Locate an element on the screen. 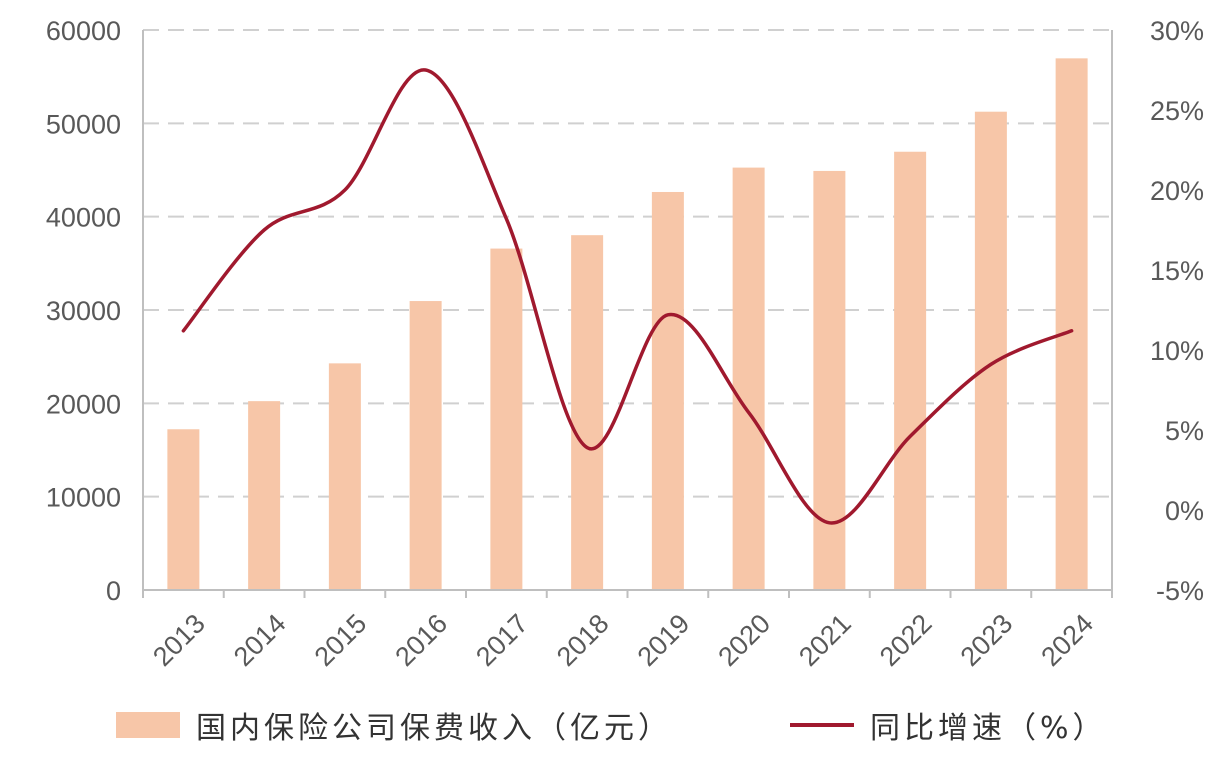 This screenshot has width=1227, height=759. x-tick-label: 2017 is located at coordinates (502, 640).